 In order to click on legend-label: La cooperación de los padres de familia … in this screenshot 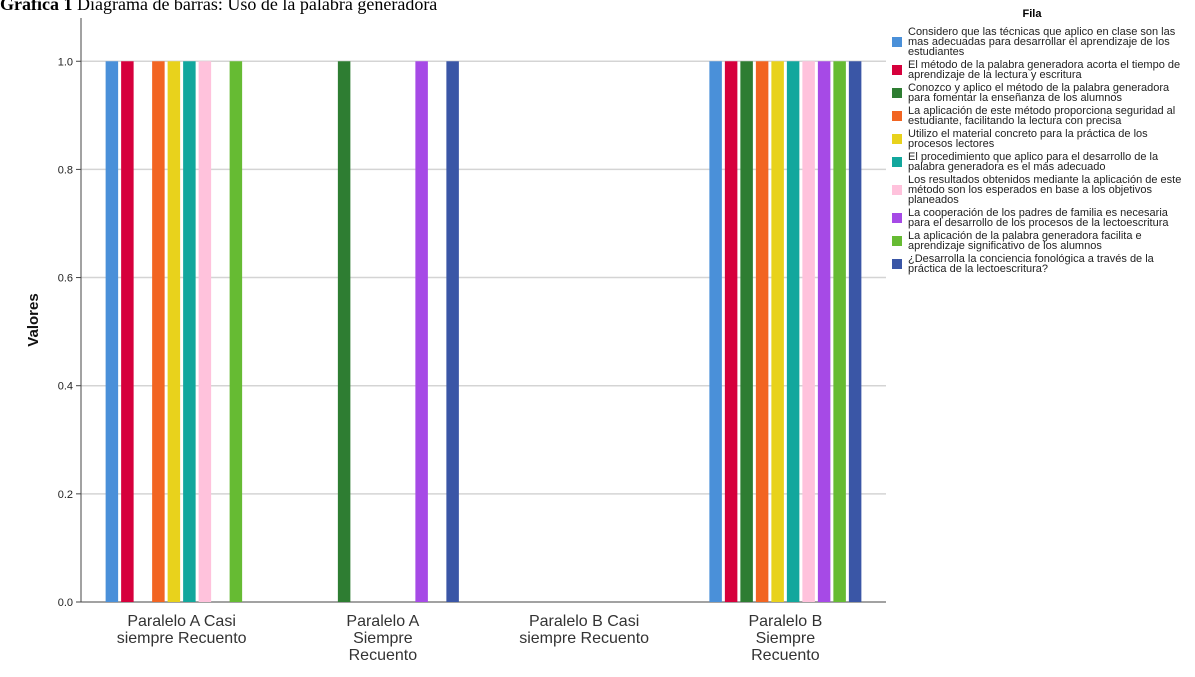, I will do `click(1038, 218)`.